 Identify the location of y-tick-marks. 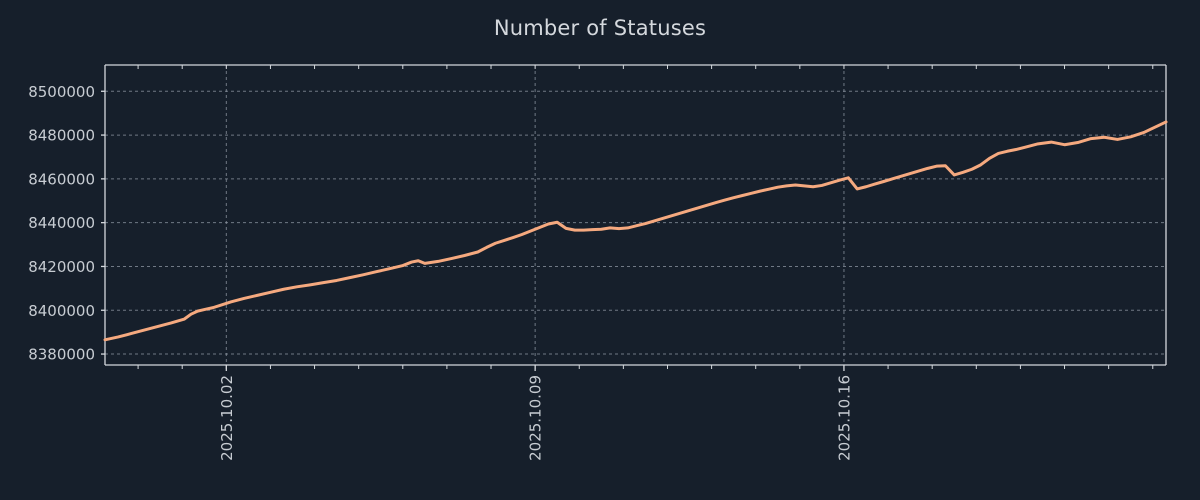
(103, 222).